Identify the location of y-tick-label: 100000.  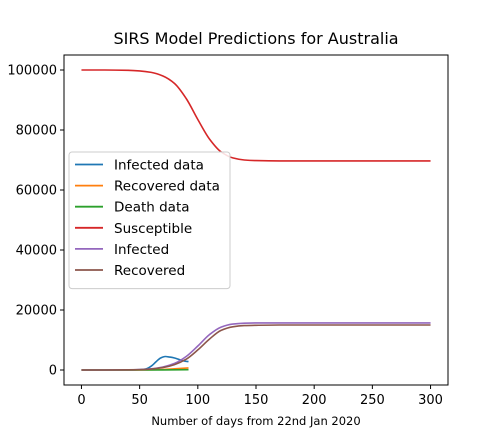
(32, 71).